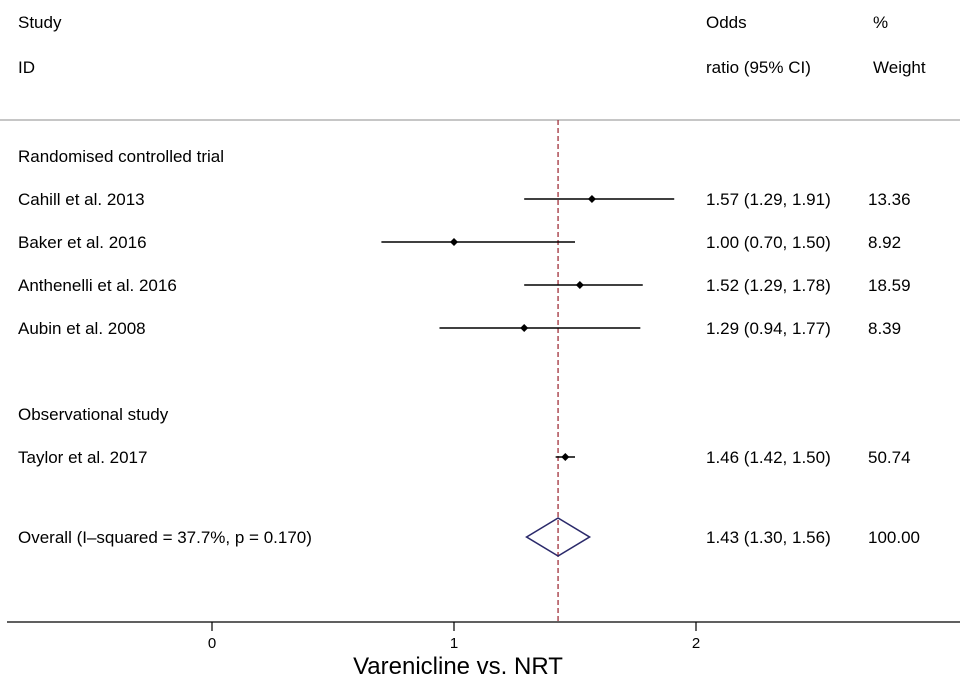 Image resolution: width=960 pixels, height=681 pixels. Describe the element at coordinates (165, 537) in the screenshot. I see `overall-label: Overall (I–squared = 37.7%, p = 0.170)` at that location.